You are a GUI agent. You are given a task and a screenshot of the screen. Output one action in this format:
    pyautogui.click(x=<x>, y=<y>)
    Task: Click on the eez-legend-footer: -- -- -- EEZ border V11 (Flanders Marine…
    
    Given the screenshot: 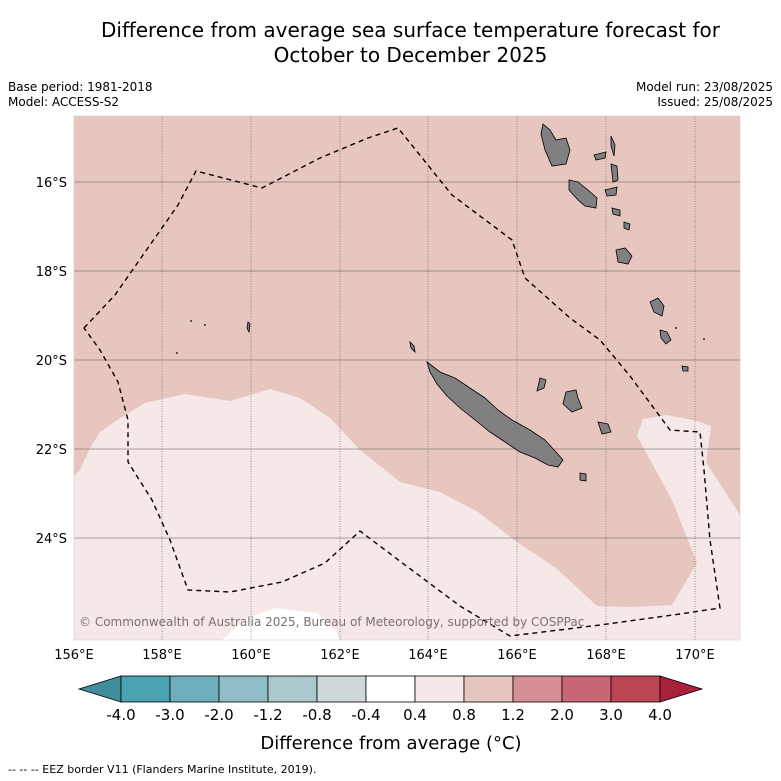 What is the action you would take?
    pyautogui.click(x=162, y=769)
    